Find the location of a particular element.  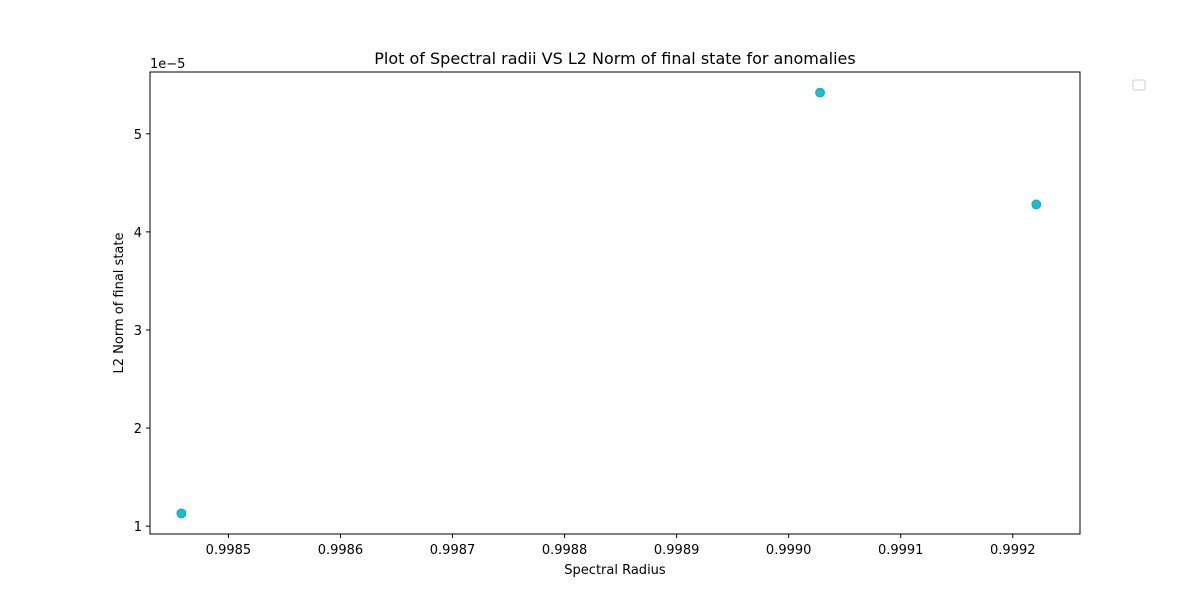

x-tick-label: 0.9992 is located at coordinates (1013, 550).